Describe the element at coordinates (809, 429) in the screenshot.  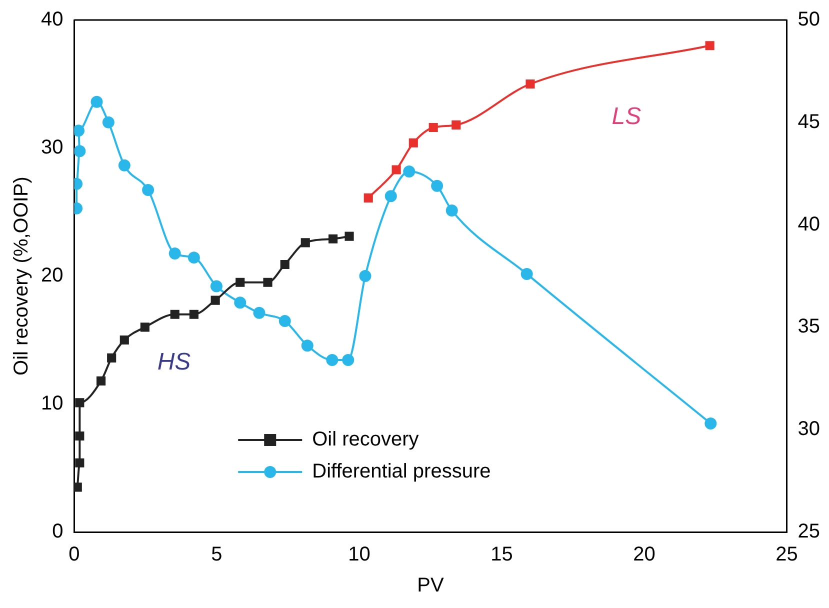
I see `y2-tick-label: 30` at that location.